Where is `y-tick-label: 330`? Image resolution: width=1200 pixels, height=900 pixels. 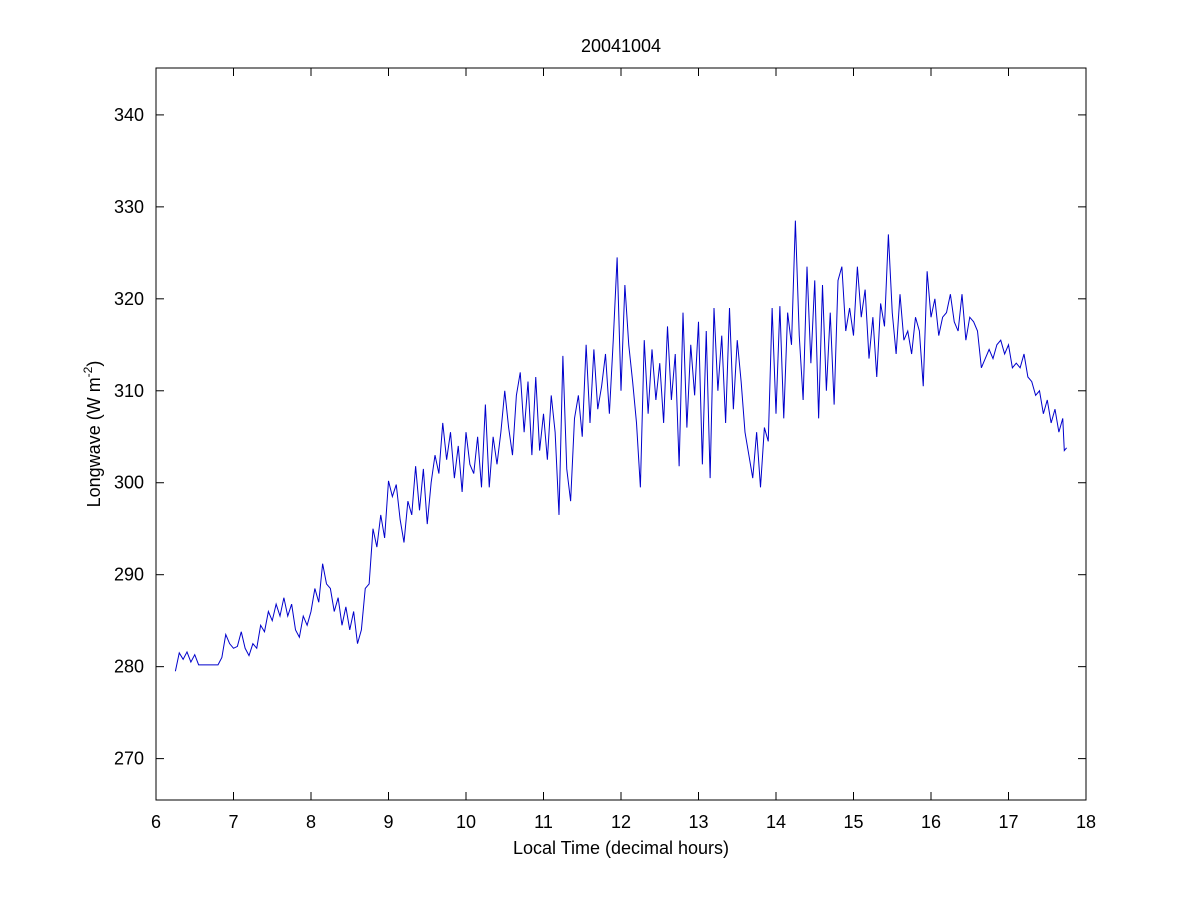 y-tick-label: 330 is located at coordinates (129, 207).